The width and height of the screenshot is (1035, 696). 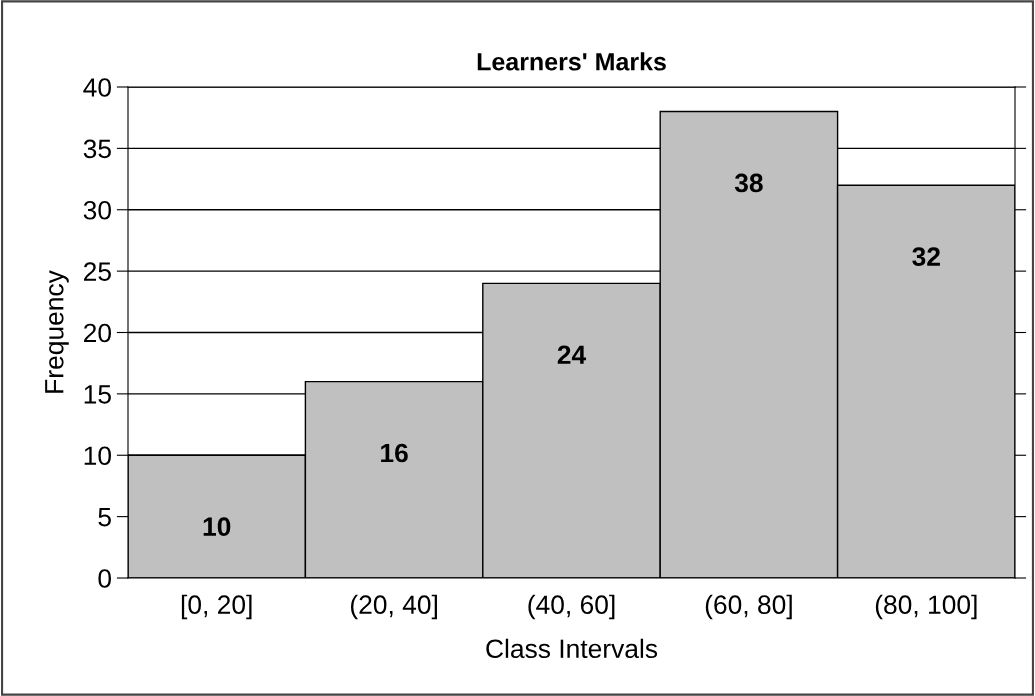 I want to click on y-tick-label: 15, so click(x=97, y=394).